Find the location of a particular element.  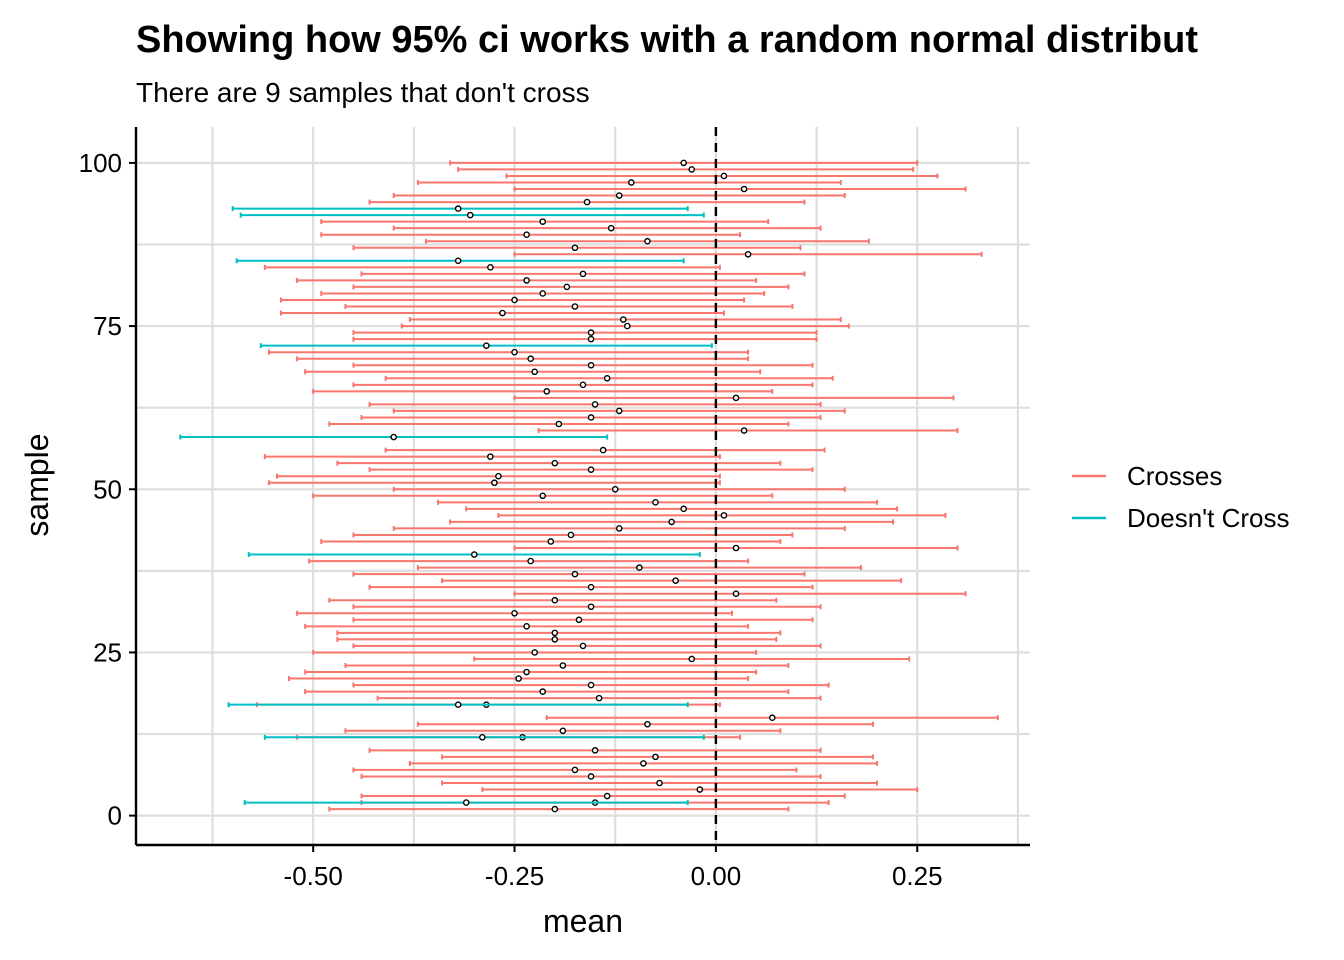

y-tick-label: 50 is located at coordinates (107, 489).